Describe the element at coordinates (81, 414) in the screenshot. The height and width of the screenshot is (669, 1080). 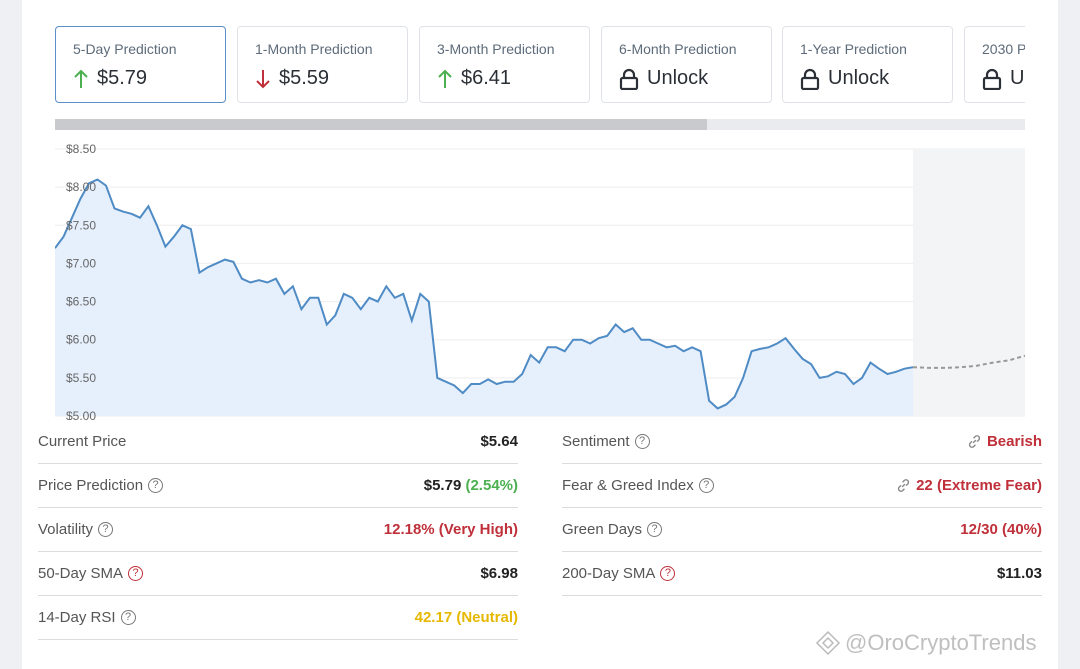
I see `y-tick-label: $5.00` at that location.